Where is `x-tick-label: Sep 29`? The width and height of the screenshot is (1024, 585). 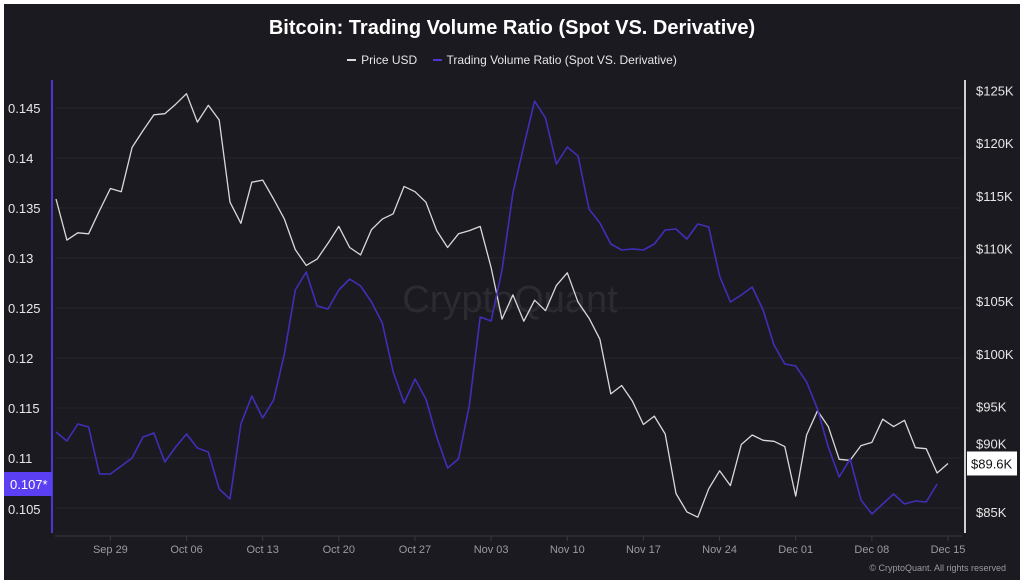 x-tick-label: Sep 29 is located at coordinates (110, 550).